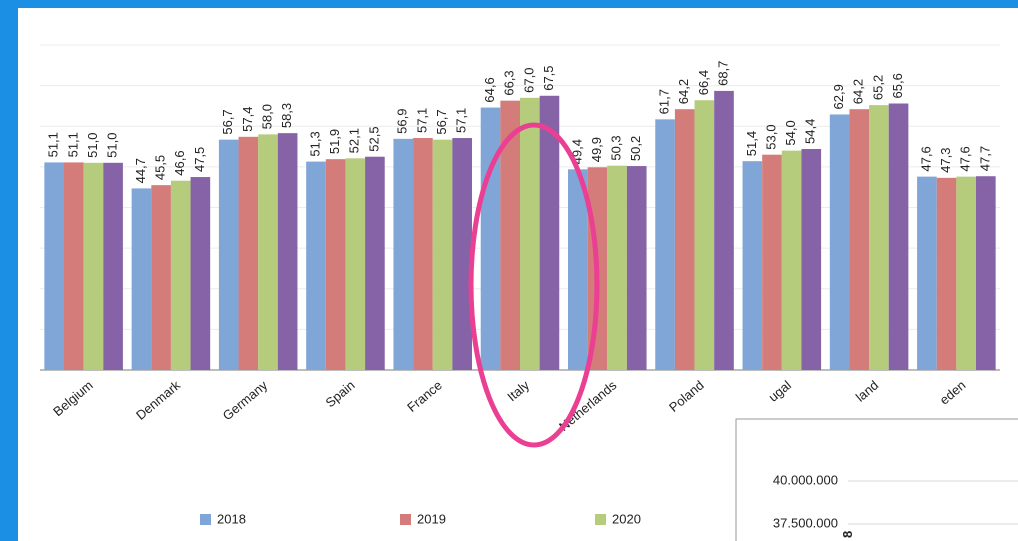 The image size is (1018, 541). What do you see at coordinates (286, 115) in the screenshot?
I see `data-label: 58,3` at bounding box center [286, 115].